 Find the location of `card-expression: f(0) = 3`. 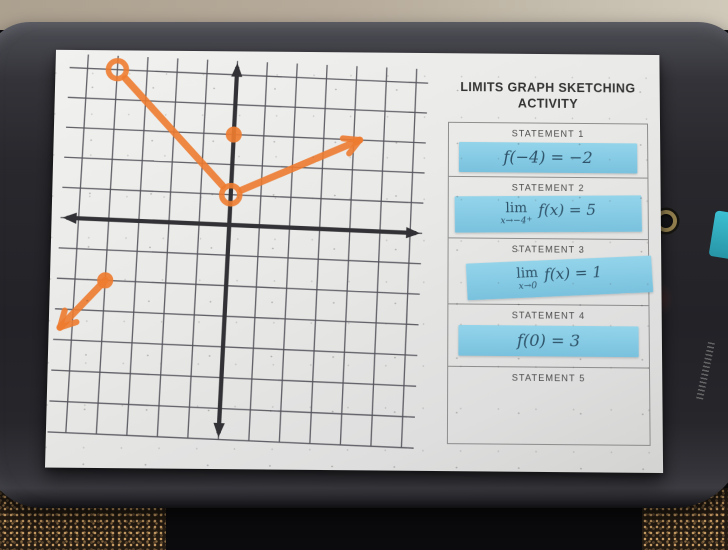

card-expression: f(0) = 3 is located at coordinates (548, 341).